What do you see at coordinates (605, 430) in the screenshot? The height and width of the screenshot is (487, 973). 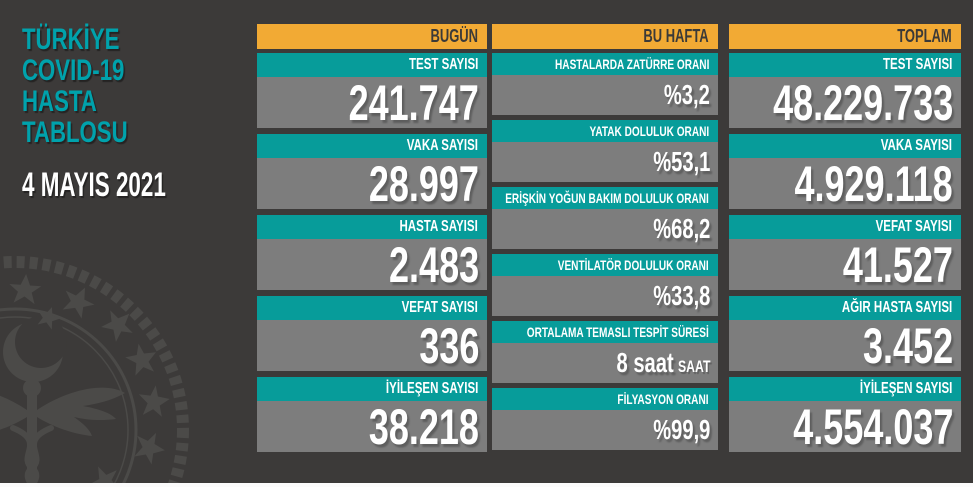 I see `stat-value-box: %99,9` at bounding box center [605, 430].